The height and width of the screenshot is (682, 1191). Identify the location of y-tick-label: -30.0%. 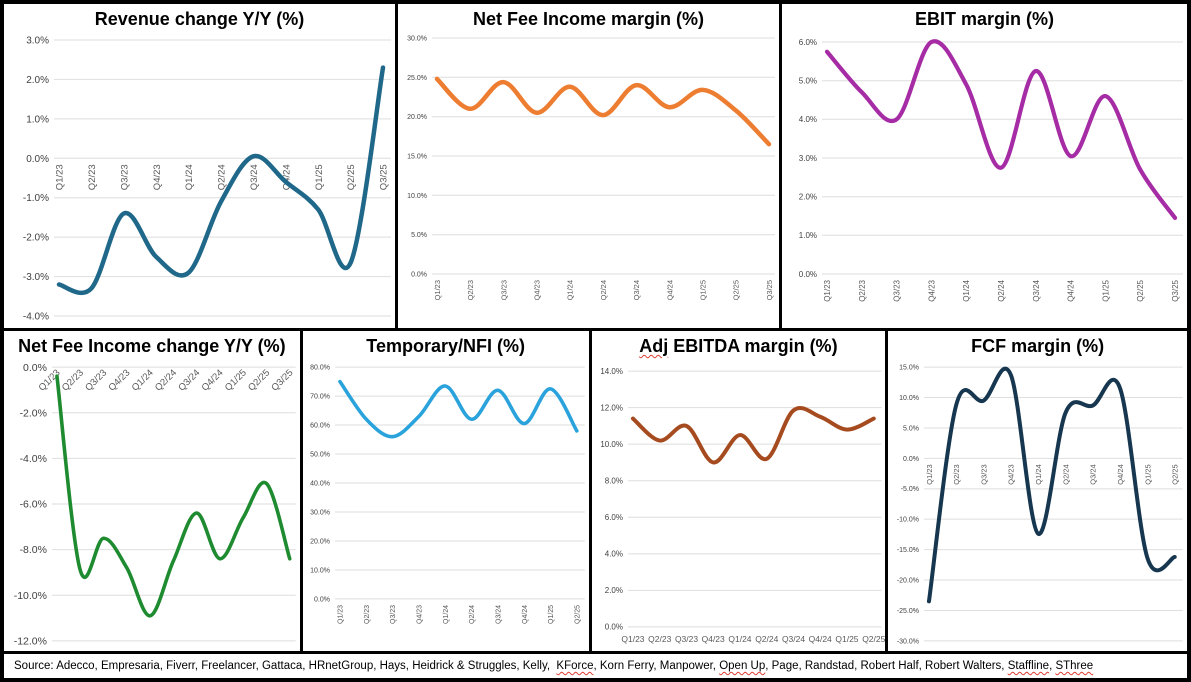
(908, 641).